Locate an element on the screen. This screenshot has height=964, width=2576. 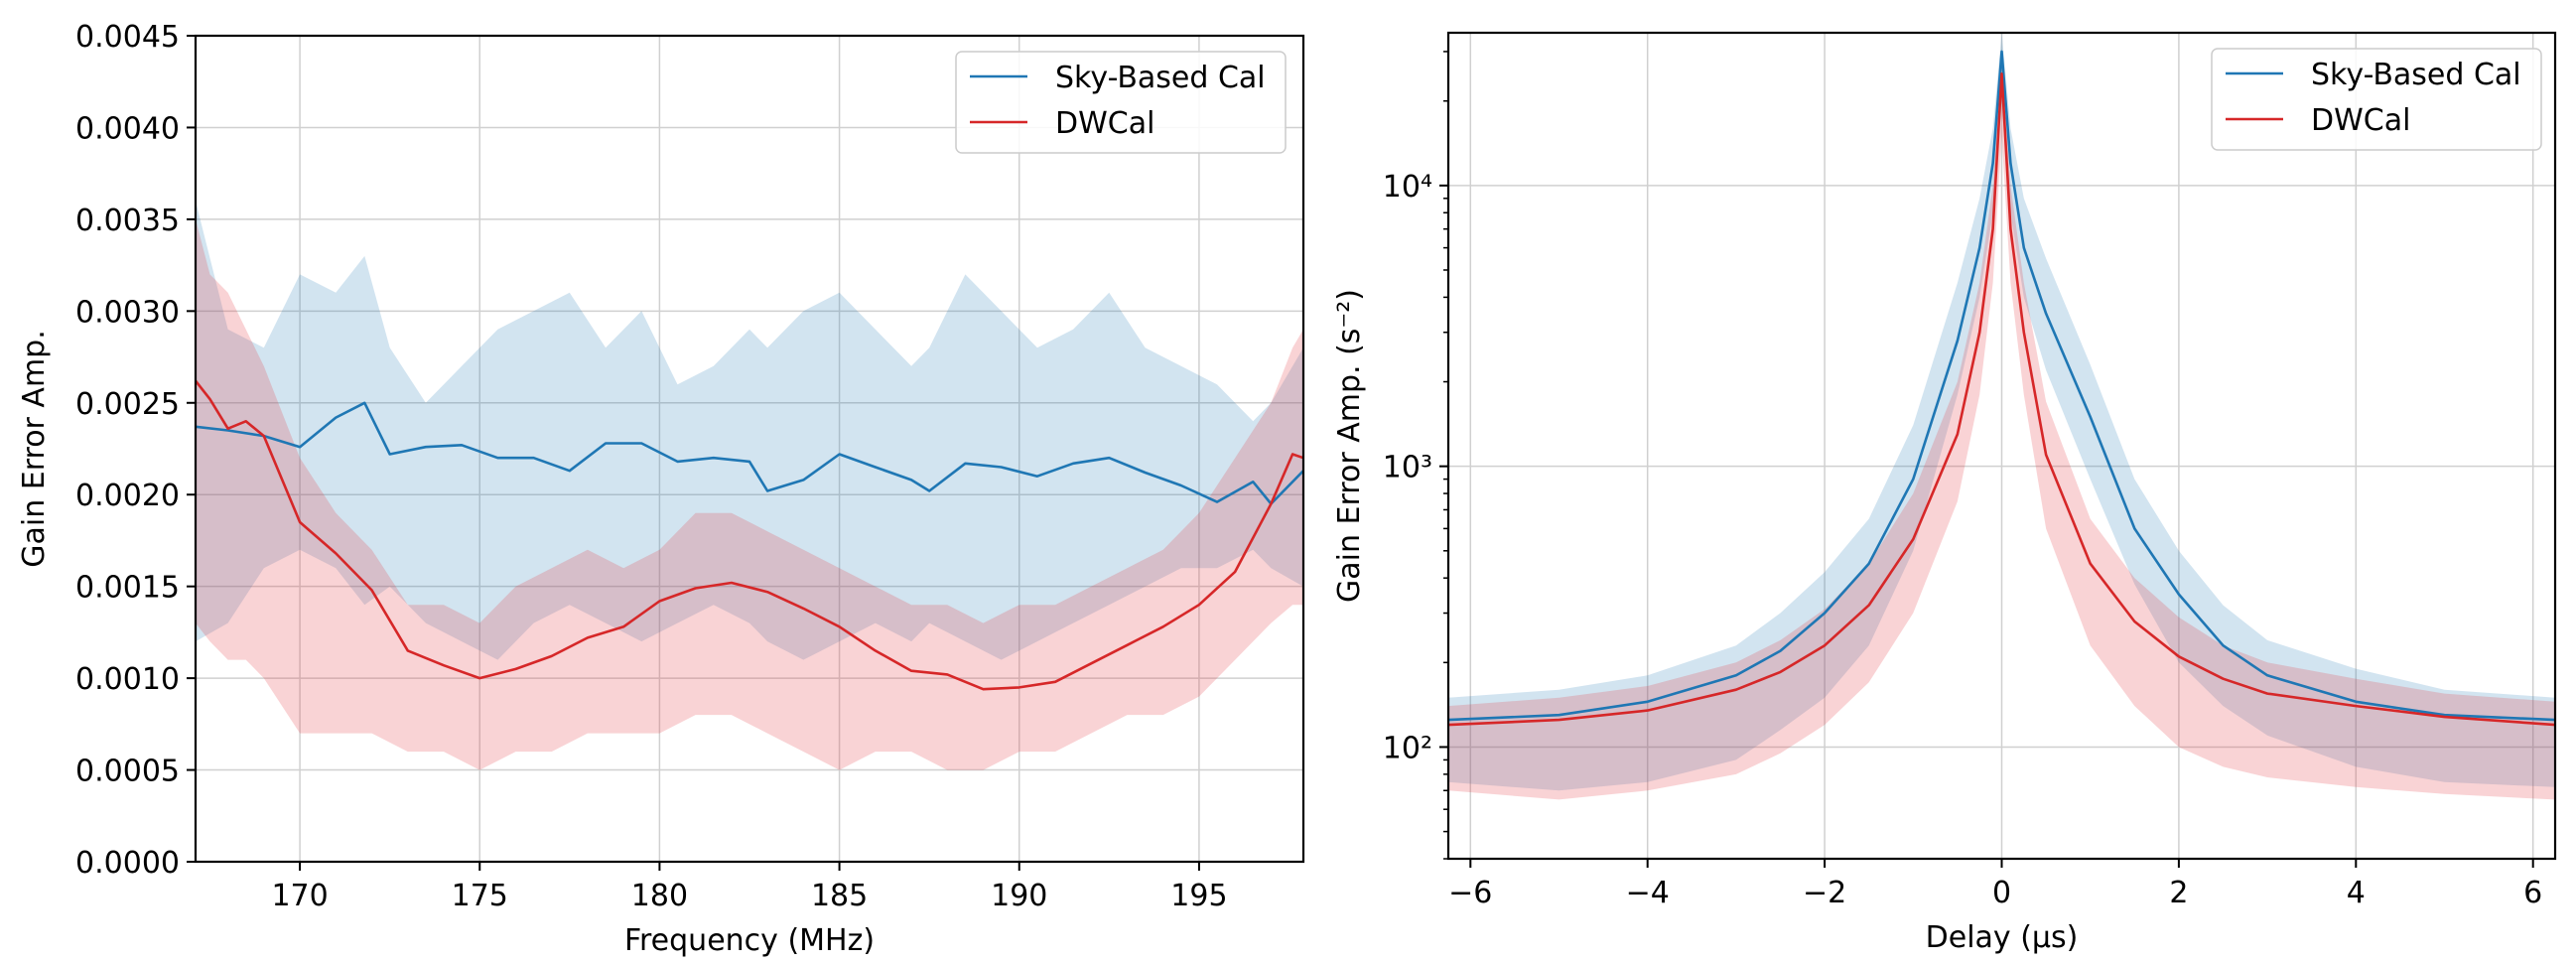
p0-y-tick-label: 0.0000 is located at coordinates (127, 863).